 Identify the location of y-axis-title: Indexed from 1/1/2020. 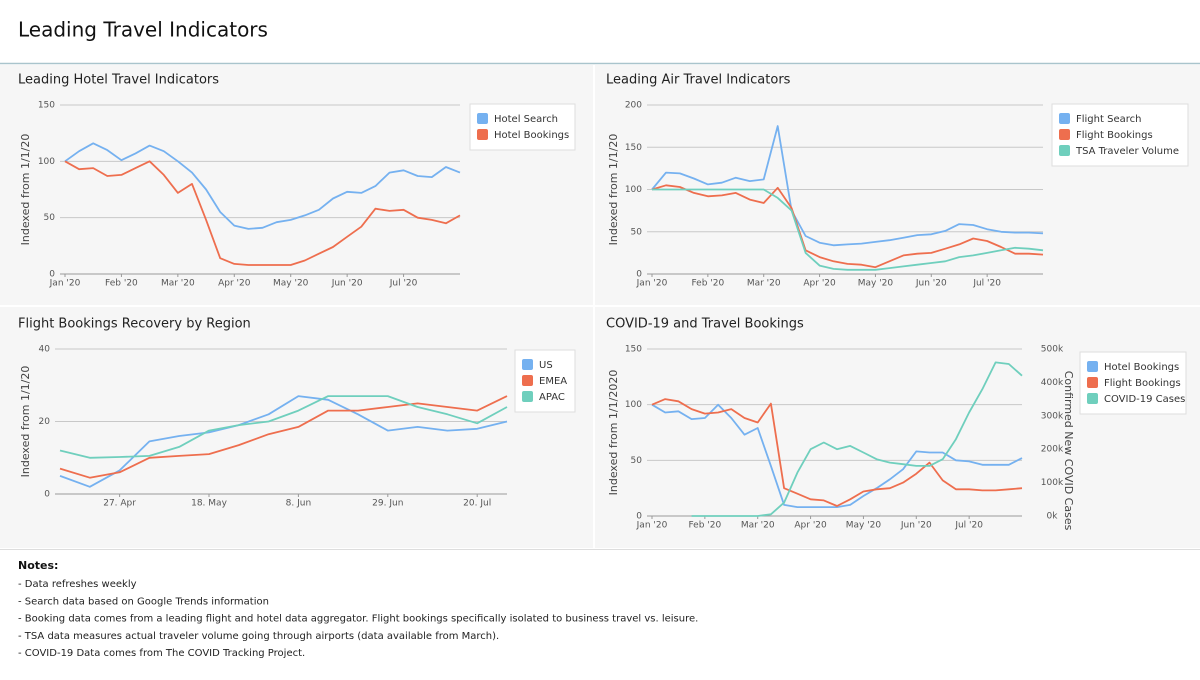
(613, 433).